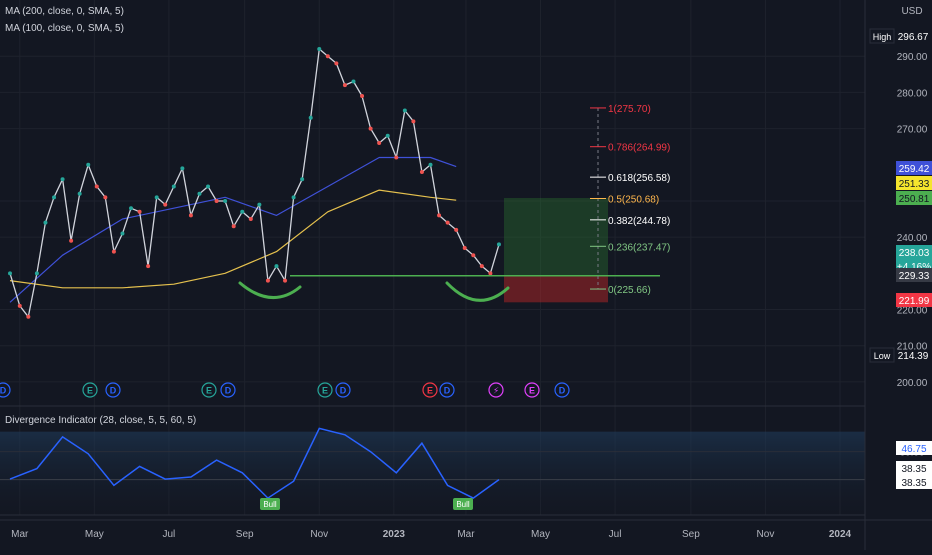 The width and height of the screenshot is (932, 555). Describe the element at coordinates (639, 148) in the screenshot. I see `fib-level-label: 0.786(264.99)` at that location.